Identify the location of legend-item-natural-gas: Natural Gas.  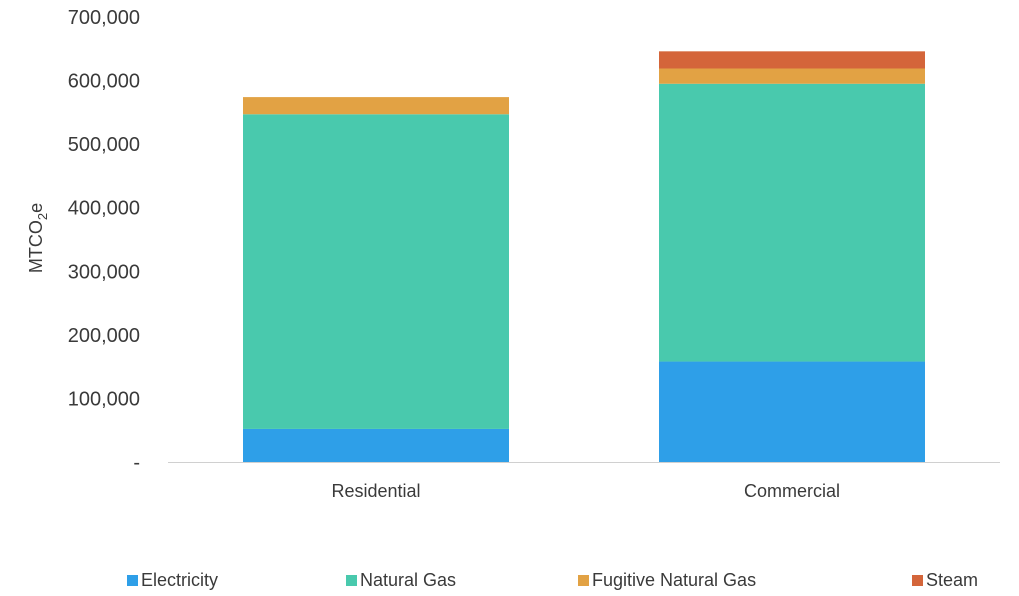
(401, 580).